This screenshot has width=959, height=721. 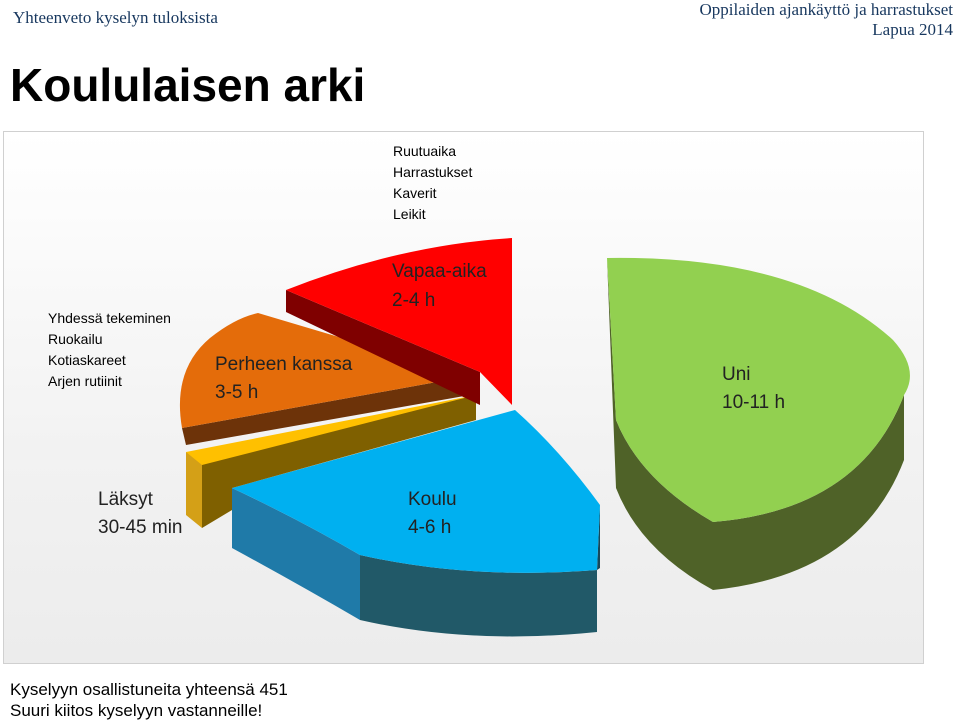 I want to click on slice-laksyt-top, so click(x=331, y=430).